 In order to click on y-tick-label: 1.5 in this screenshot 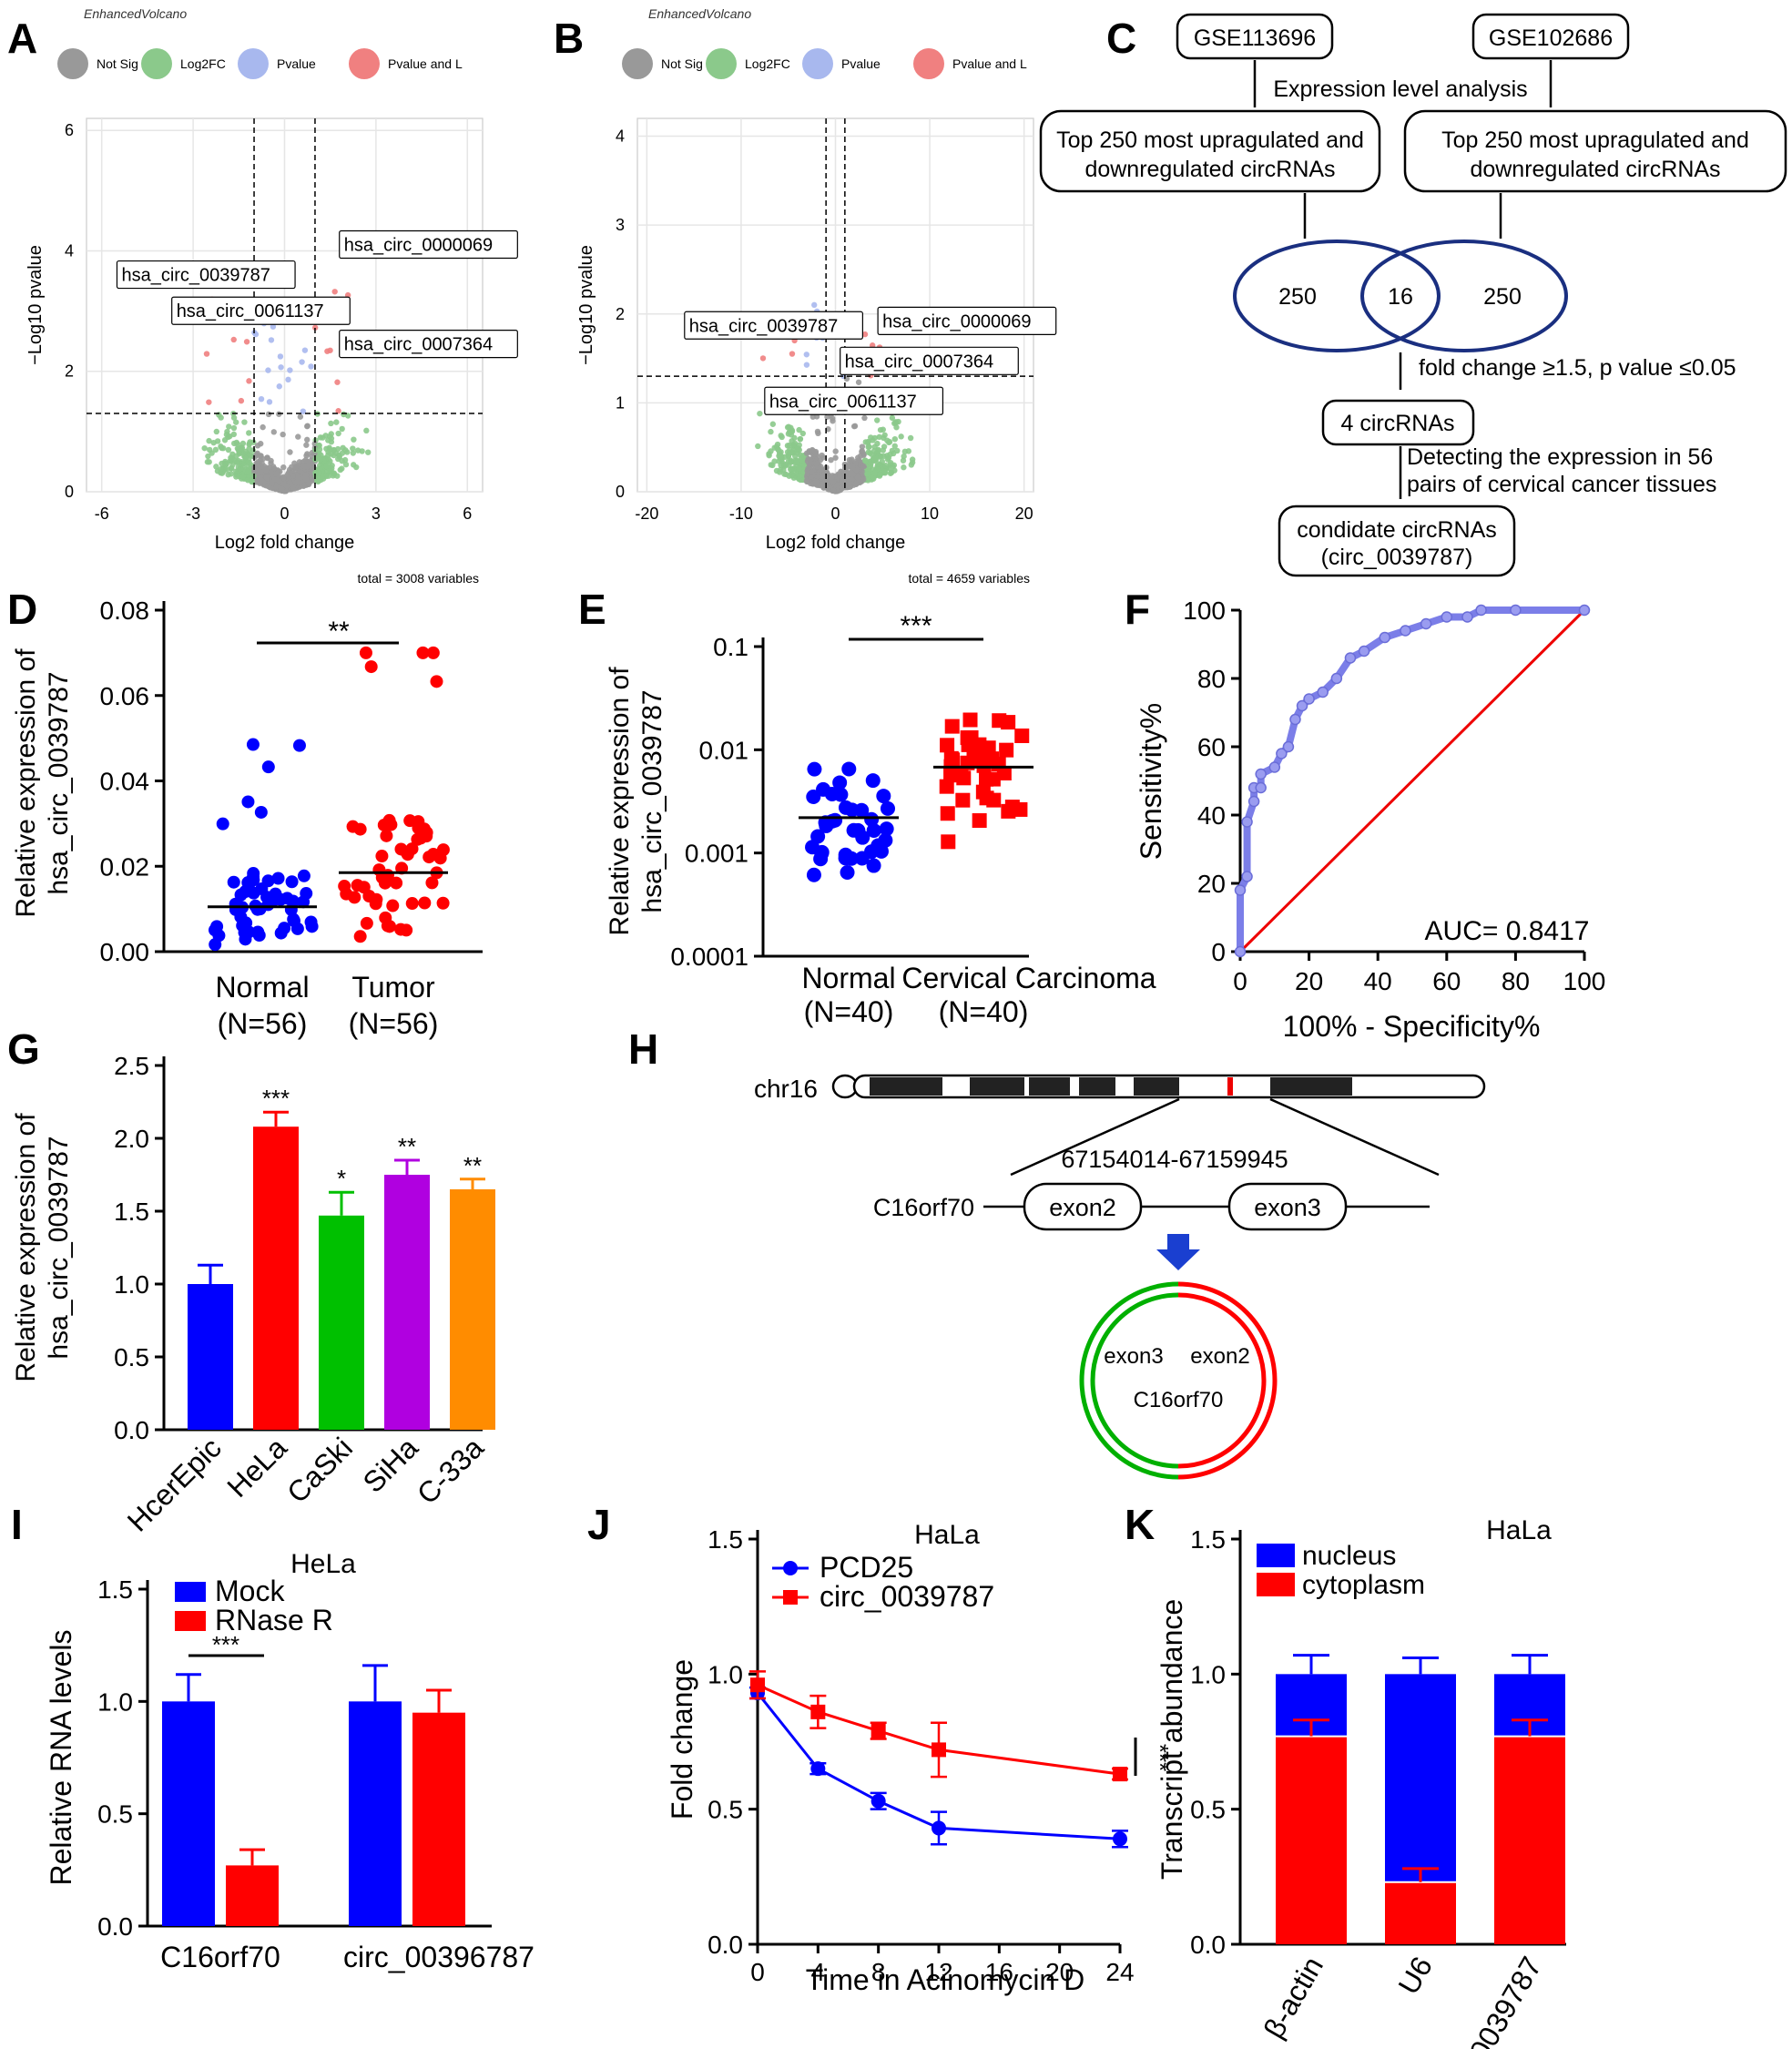, I will do `click(115, 1589)`.